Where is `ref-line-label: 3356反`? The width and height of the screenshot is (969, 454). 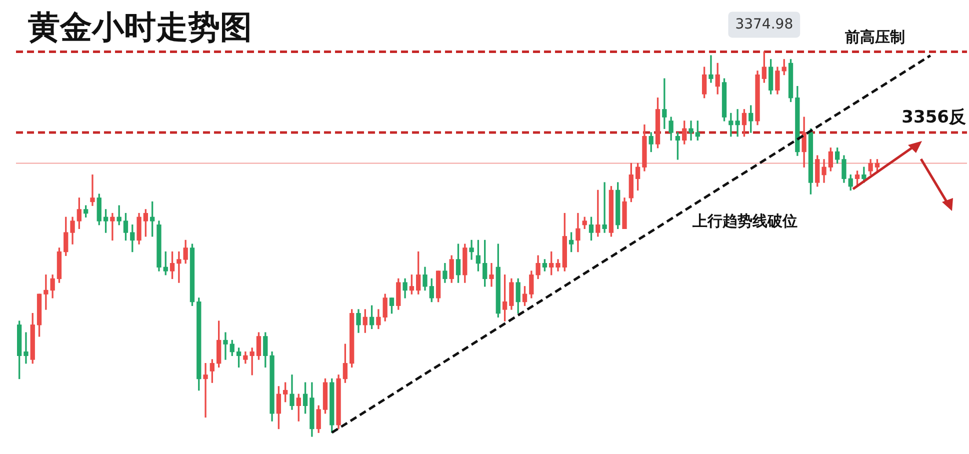 ref-line-label: 3356反 is located at coordinates (934, 117).